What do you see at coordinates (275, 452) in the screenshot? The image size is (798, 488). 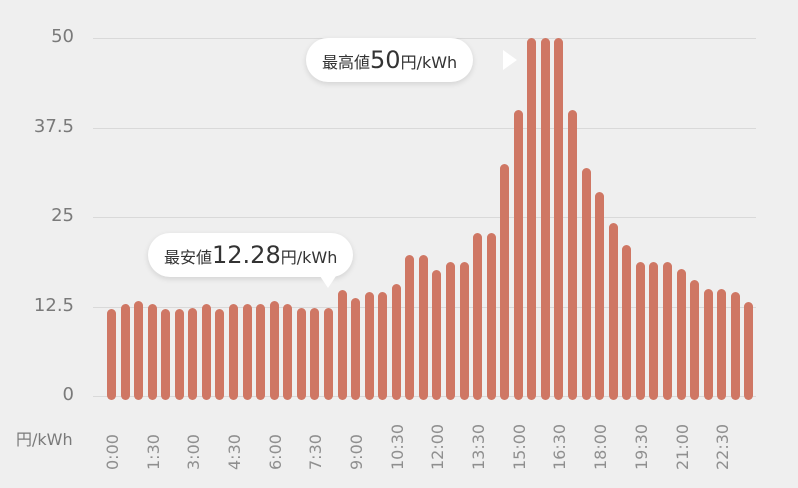 I see `x-tick-label: 6:00` at bounding box center [275, 452].